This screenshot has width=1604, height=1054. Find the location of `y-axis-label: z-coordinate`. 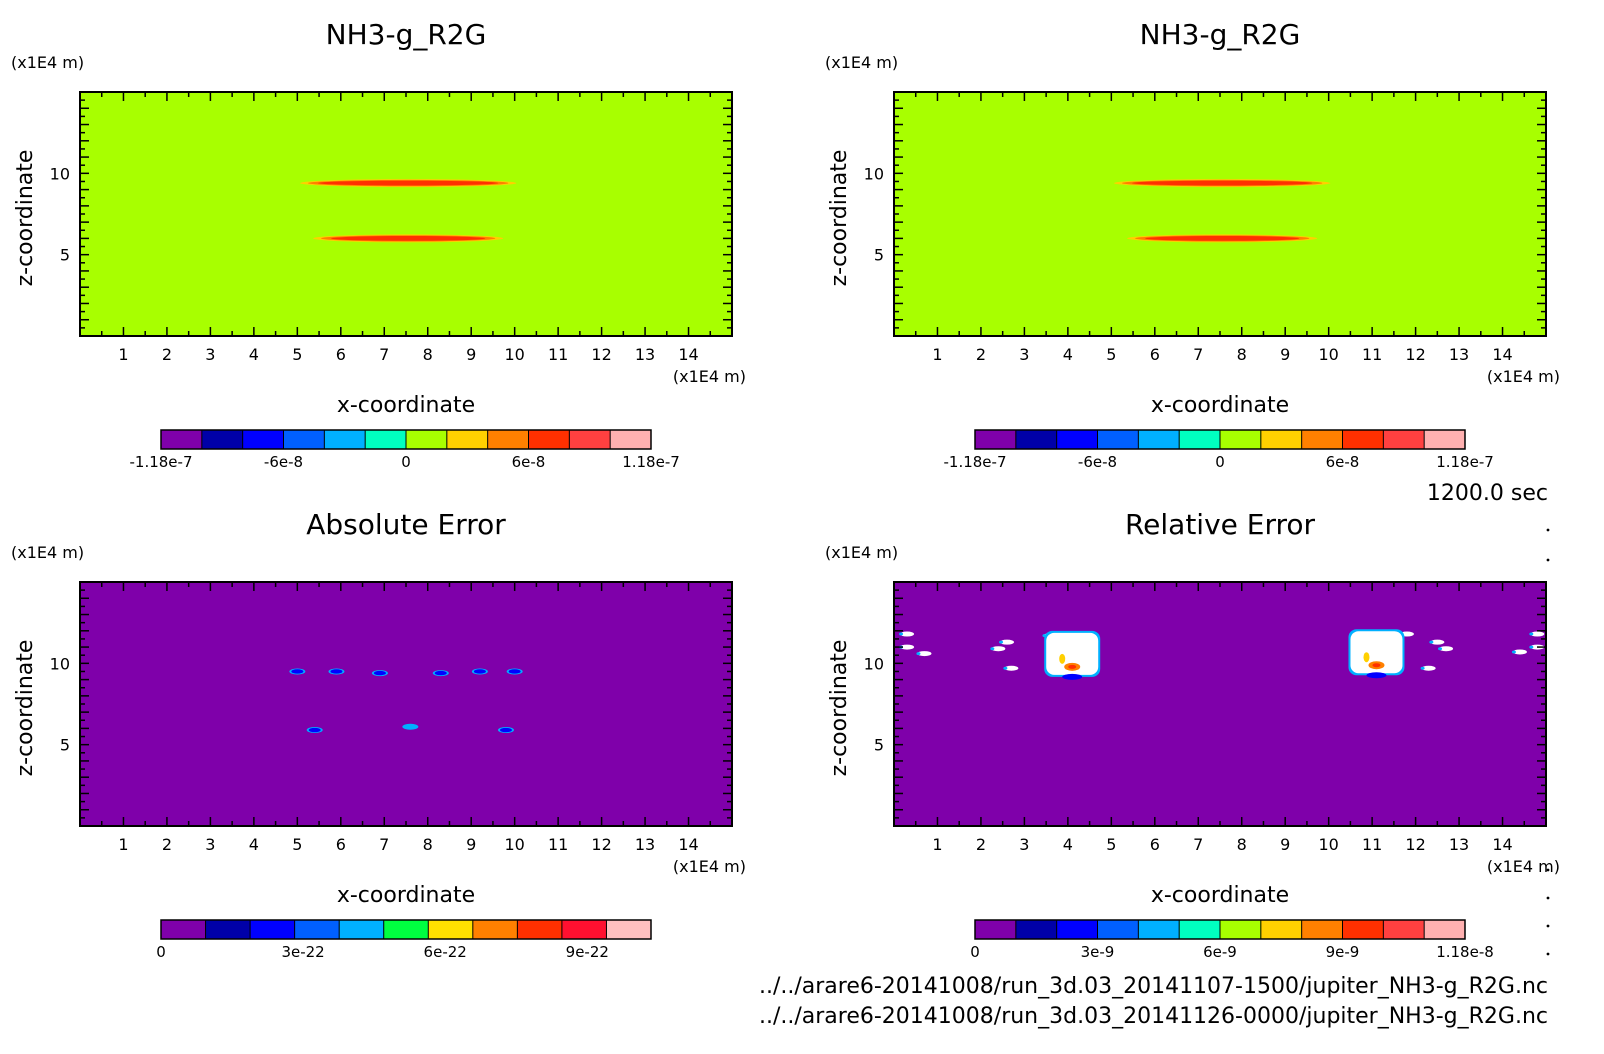

y-axis-label: z-coordinate is located at coordinates (839, 218).